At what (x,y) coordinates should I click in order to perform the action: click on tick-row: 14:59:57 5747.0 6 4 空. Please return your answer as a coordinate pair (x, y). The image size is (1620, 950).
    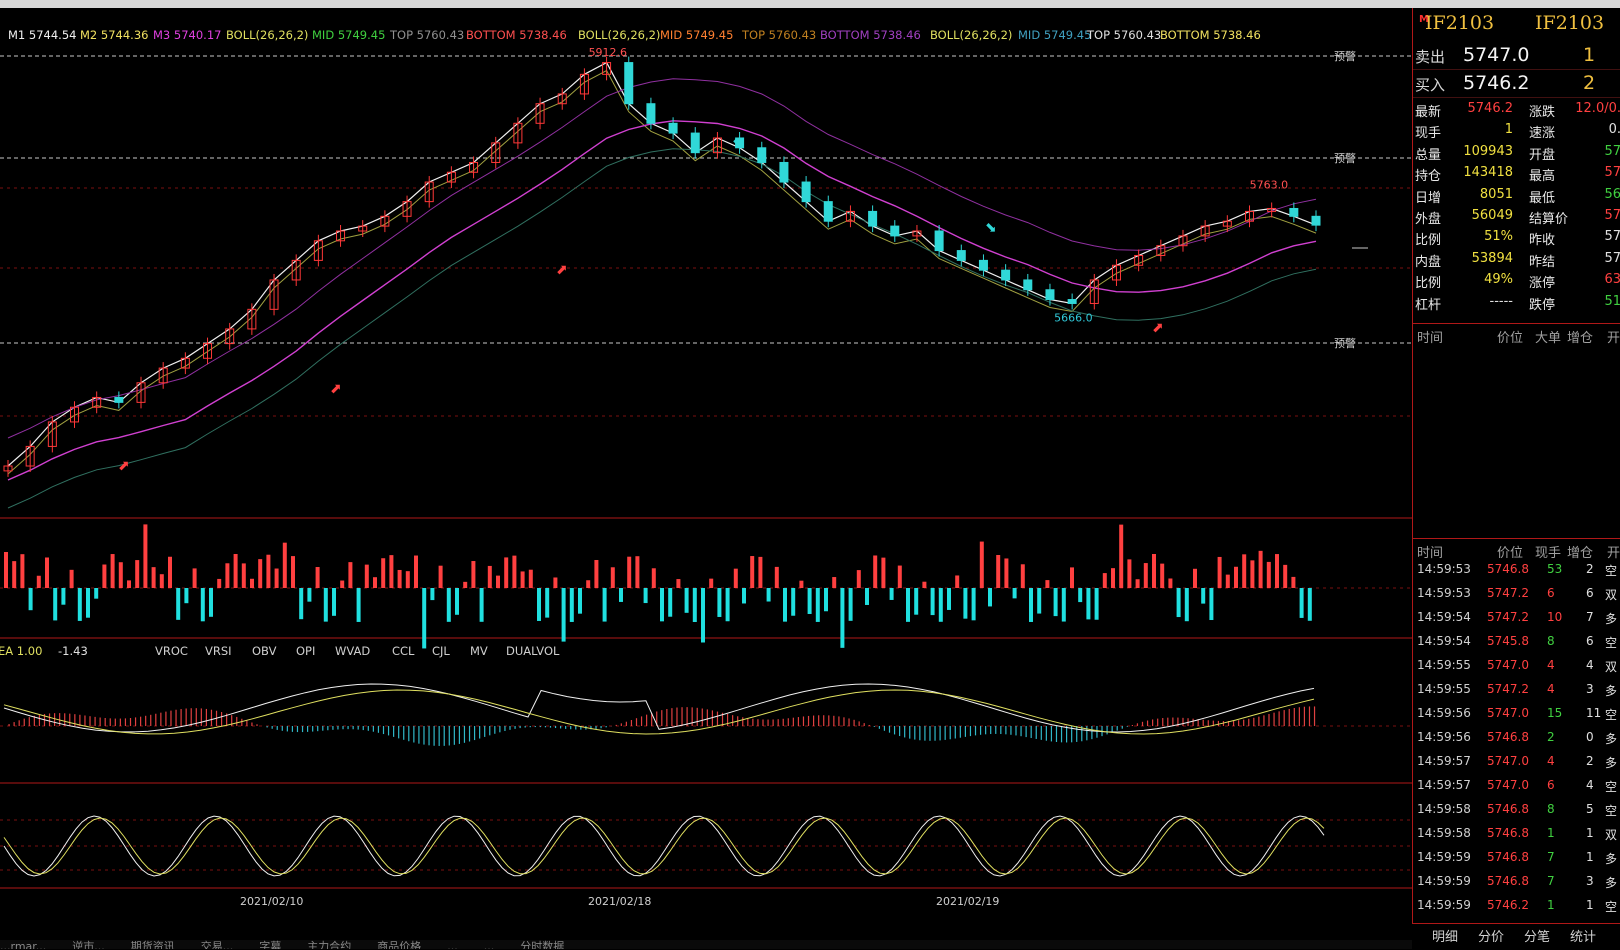
    Looking at the image, I should click on (1516, 786).